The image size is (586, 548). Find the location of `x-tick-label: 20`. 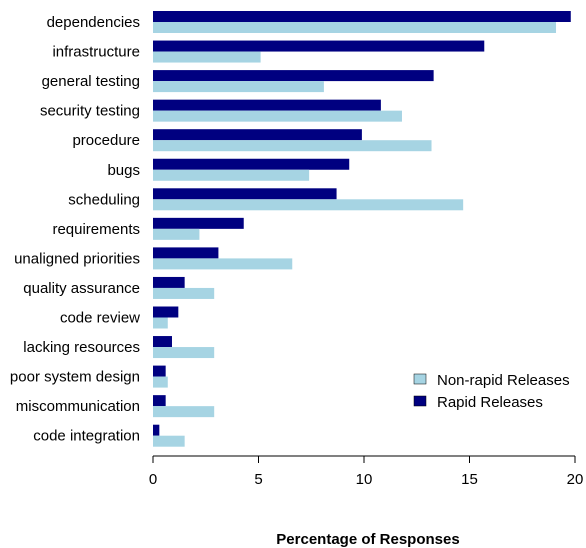

x-tick-label: 20 is located at coordinates (575, 479).